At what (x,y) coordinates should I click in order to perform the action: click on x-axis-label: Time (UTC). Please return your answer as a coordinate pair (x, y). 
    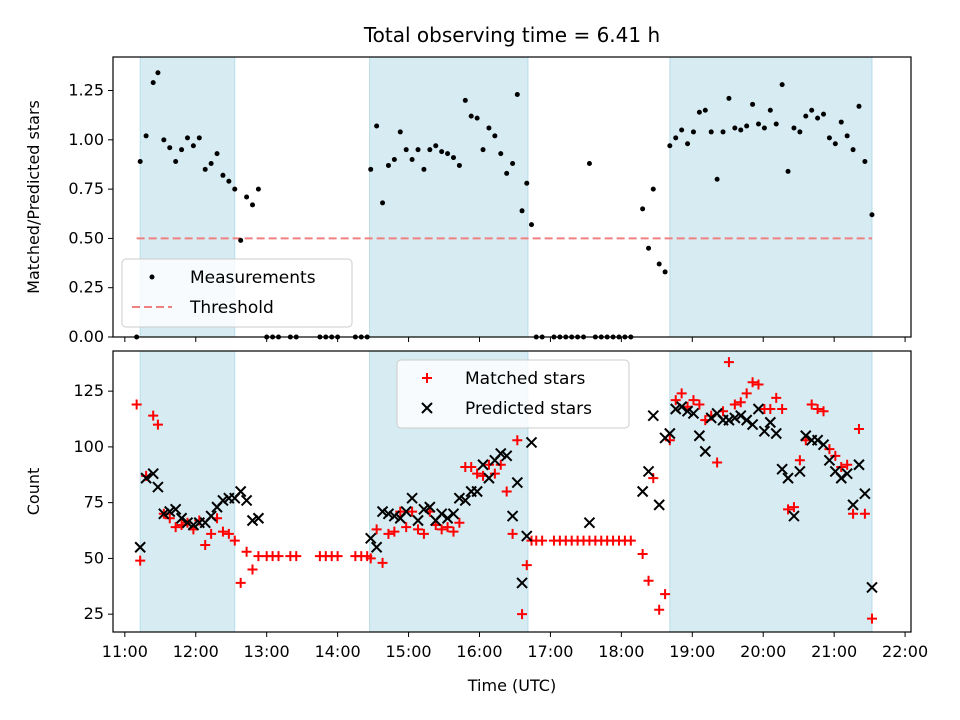
    Looking at the image, I should click on (511, 685).